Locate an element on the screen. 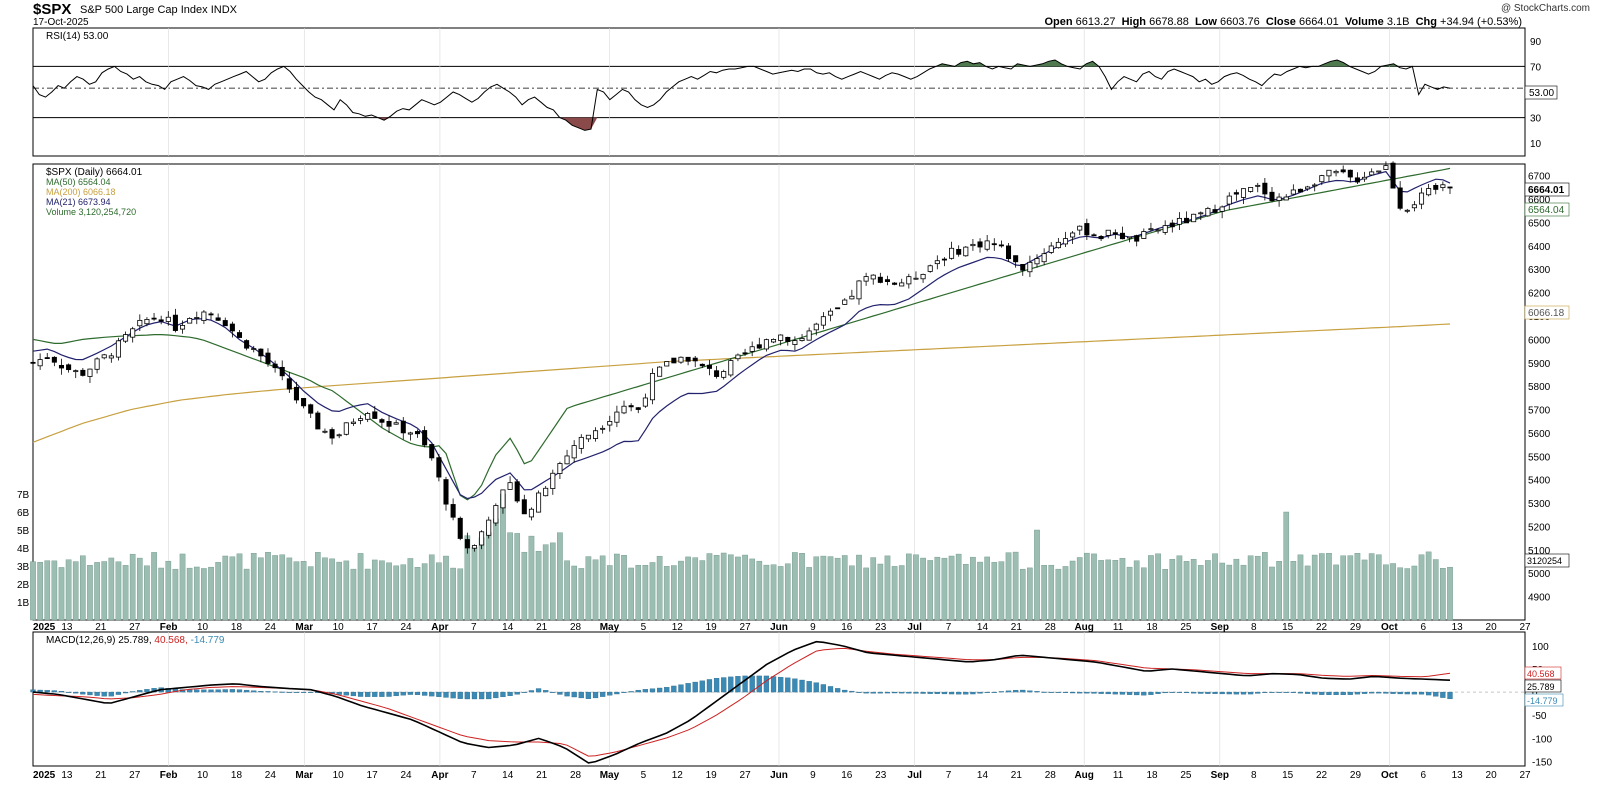 This screenshot has height=800, width=1600. macd-legend-macd: 25.789, is located at coordinates (134, 640).